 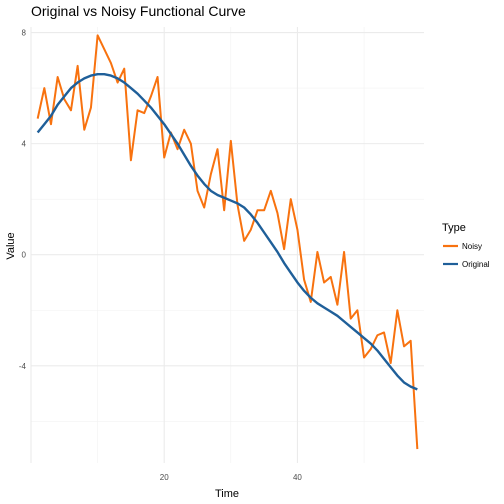 What do you see at coordinates (24, 255) in the screenshot?
I see `y-tick-label: 0` at bounding box center [24, 255].